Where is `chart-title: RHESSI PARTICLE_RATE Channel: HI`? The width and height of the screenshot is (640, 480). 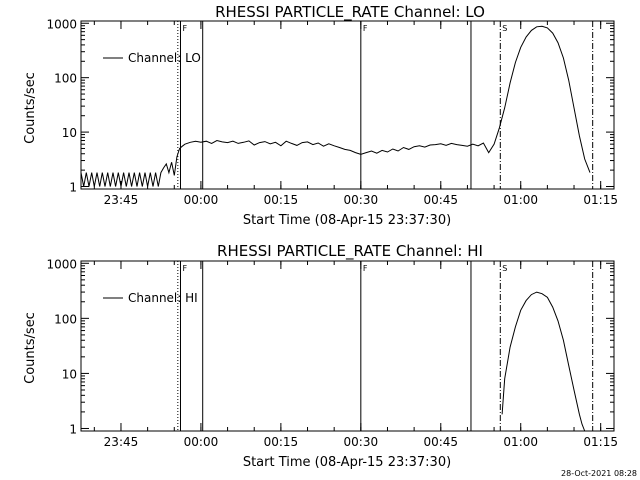
chart-title: RHESSI PARTICLE_RATE Channel: HI is located at coordinates (350, 251).